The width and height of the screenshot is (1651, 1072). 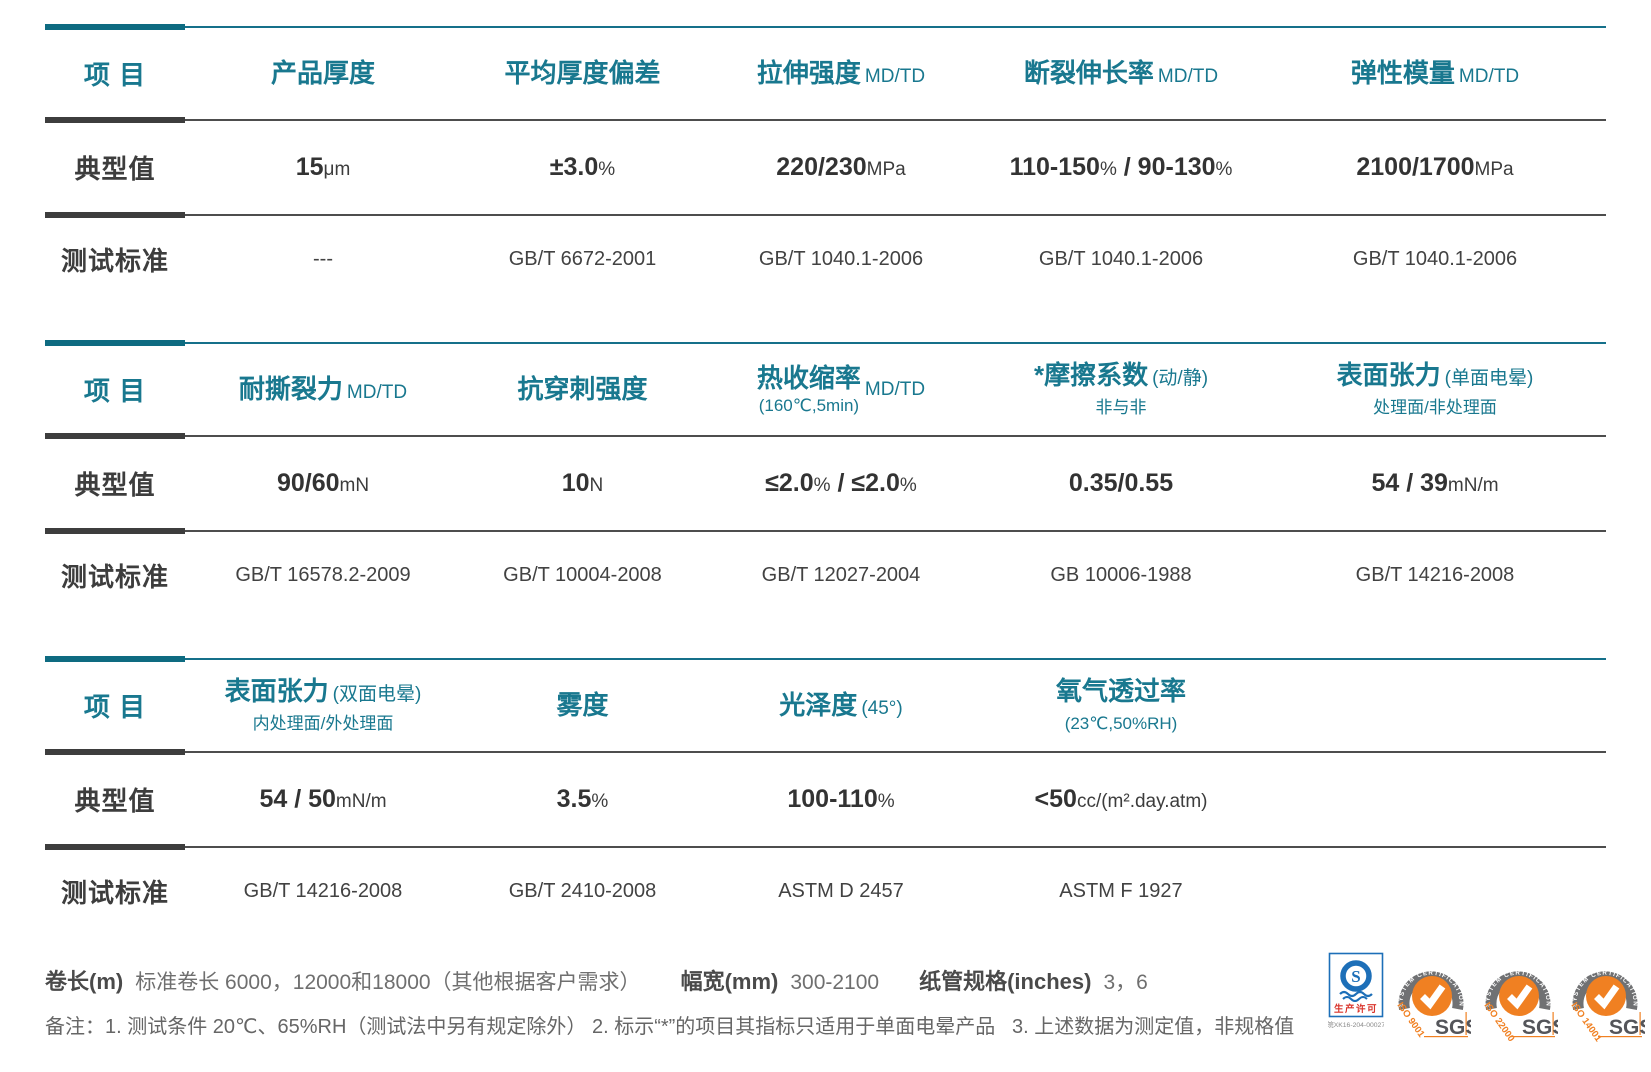 I want to click on width-value: 300-2100, so click(x=835, y=982).